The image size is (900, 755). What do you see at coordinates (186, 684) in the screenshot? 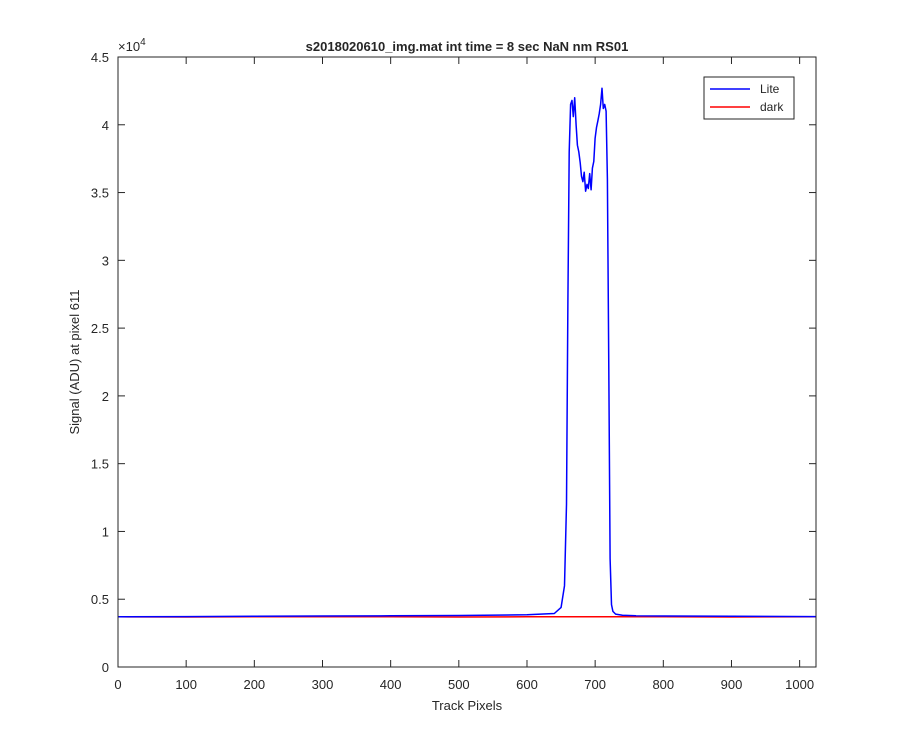
I see `x-tick-label: 100` at bounding box center [186, 684].